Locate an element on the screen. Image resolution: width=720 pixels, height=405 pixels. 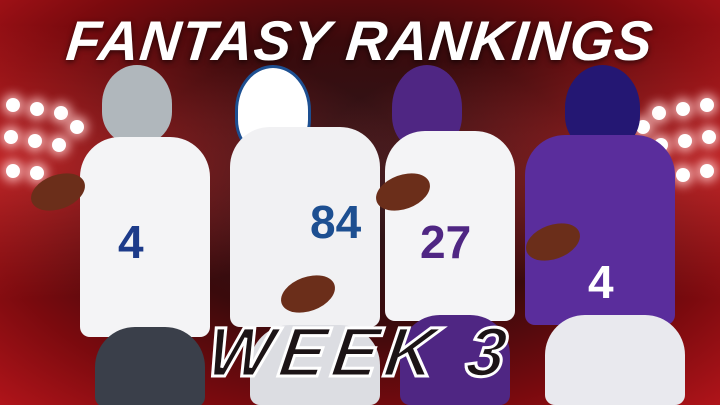
week-label: WEEK 3 is located at coordinates (360, 352).